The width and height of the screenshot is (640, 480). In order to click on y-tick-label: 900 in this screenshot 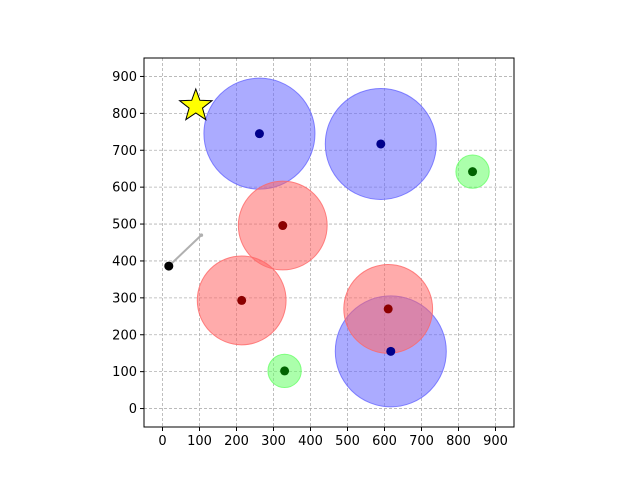, I will do `click(124, 77)`.